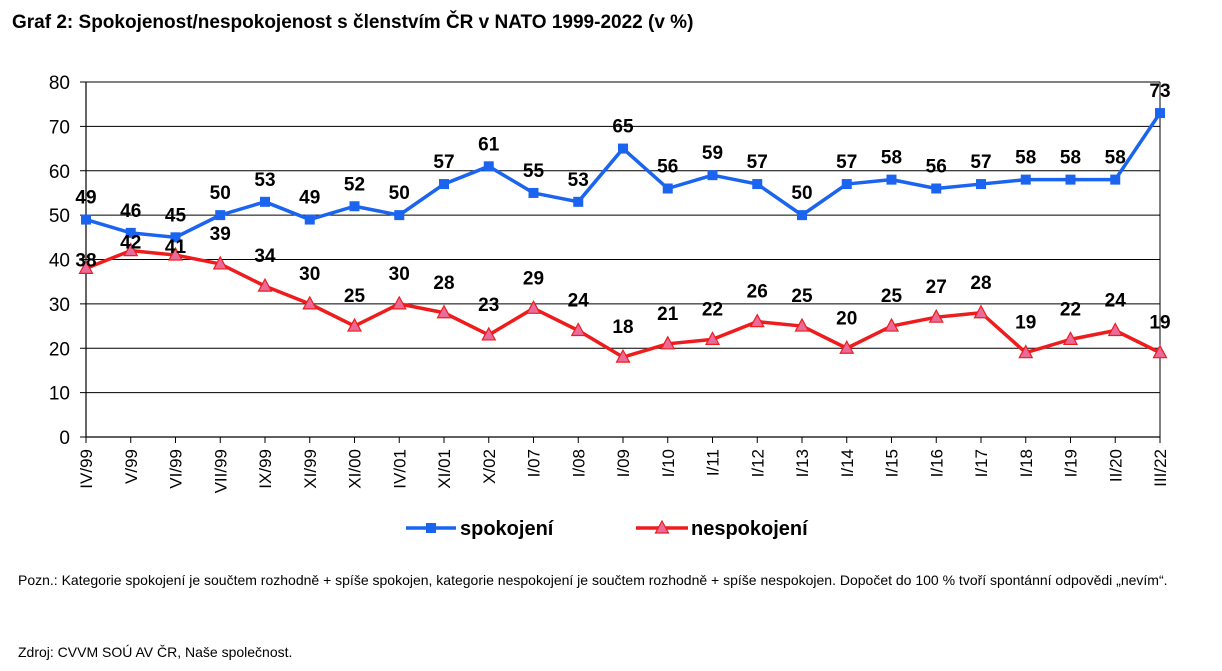 This screenshot has width=1222, height=671. What do you see at coordinates (936, 287) in the screenshot?
I see `data-label: 27` at bounding box center [936, 287].